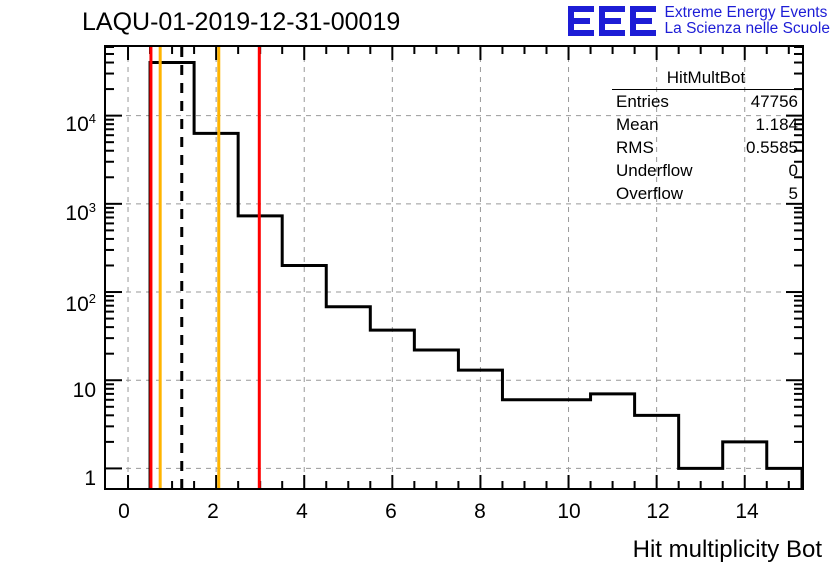 The image size is (836, 572). I want to click on x-tick-label-12: 12, so click(658, 511).